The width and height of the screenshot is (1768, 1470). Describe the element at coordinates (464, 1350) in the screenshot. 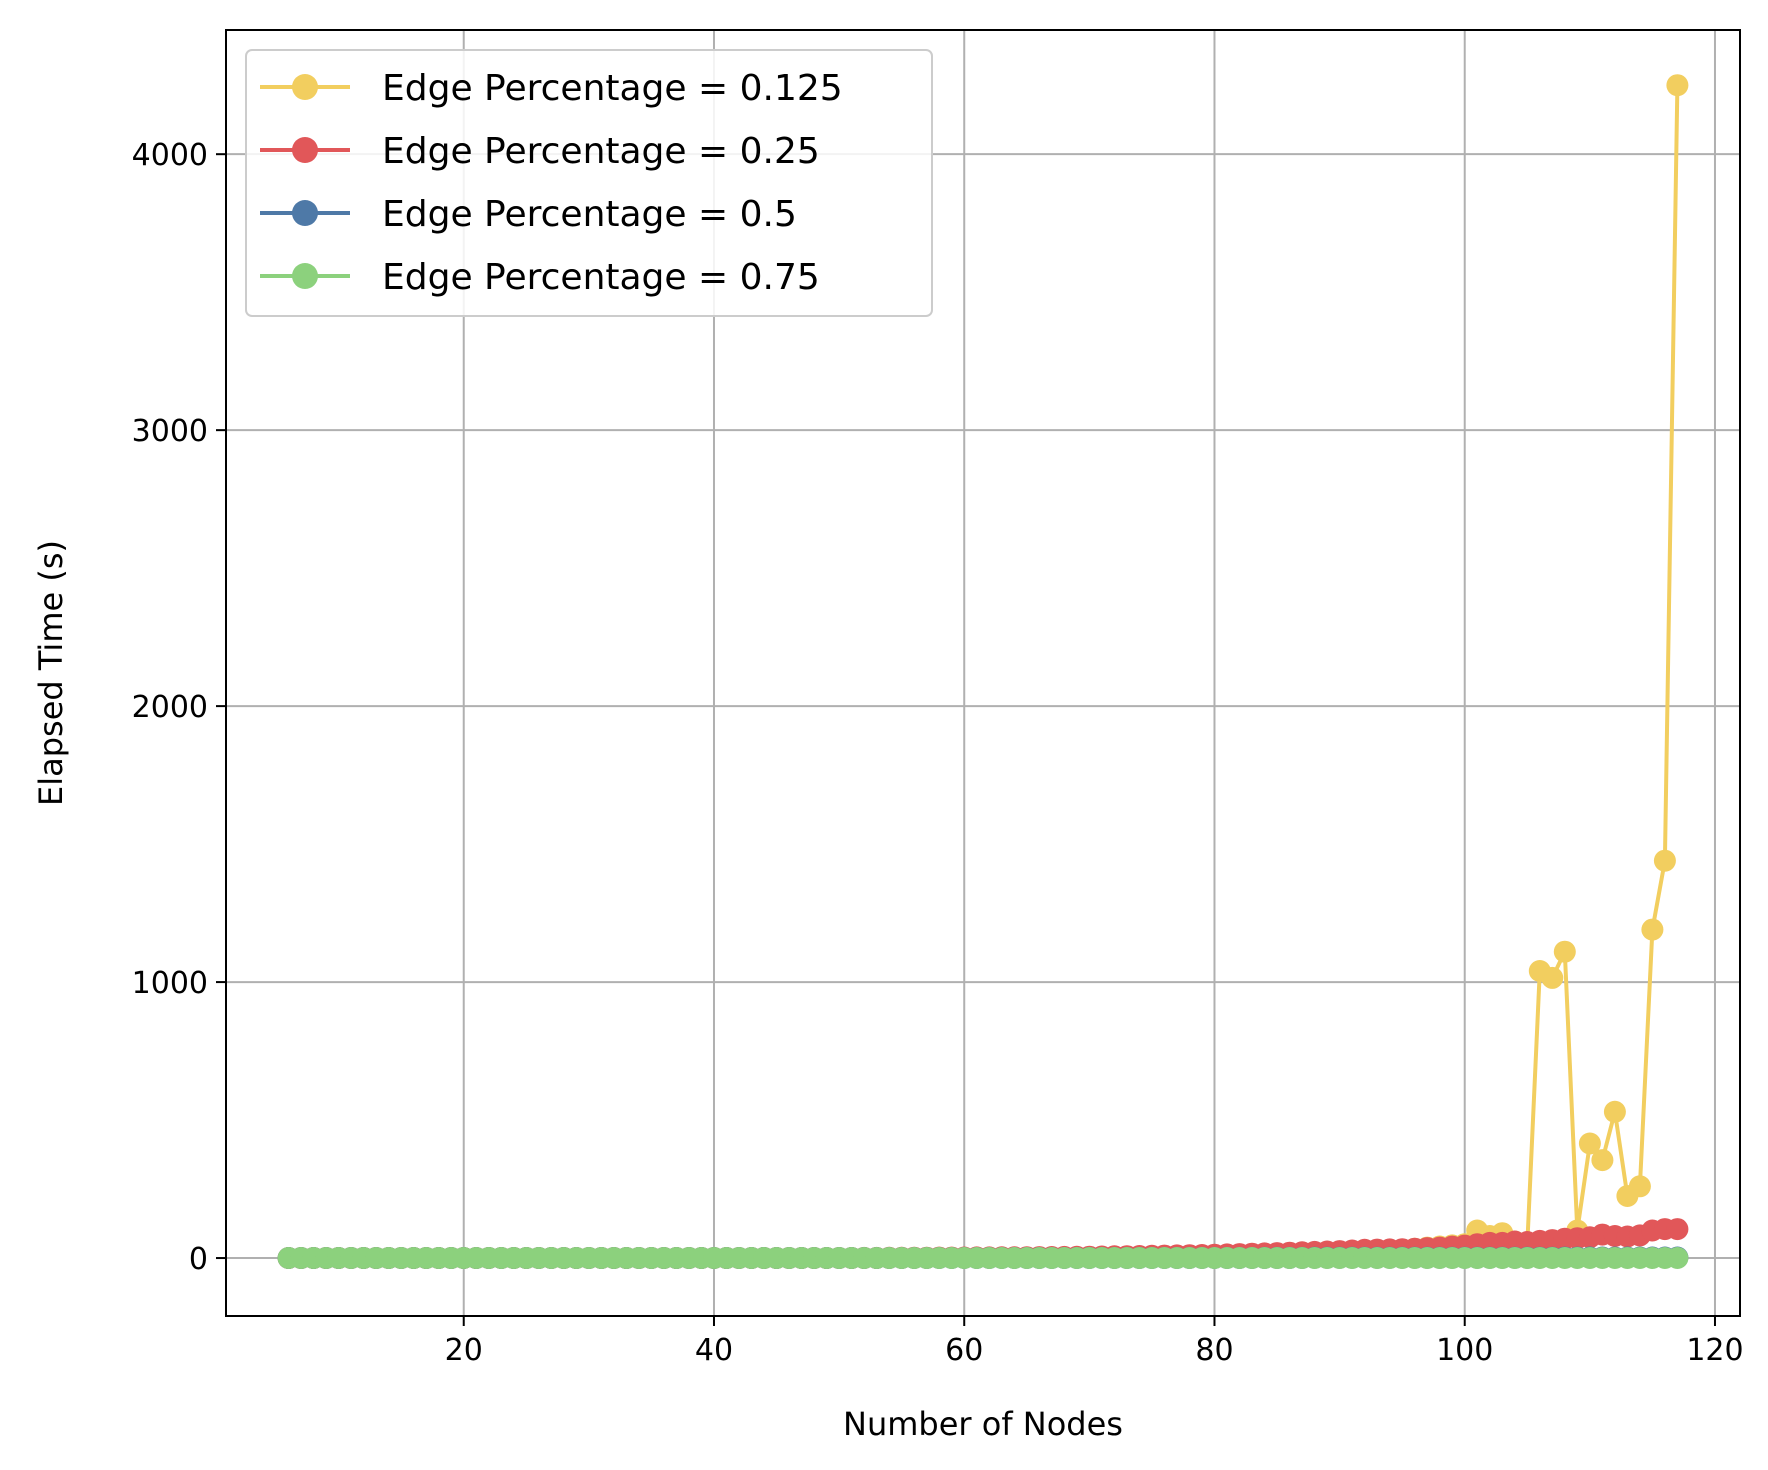

I see `x-tick-label: 20` at that location.